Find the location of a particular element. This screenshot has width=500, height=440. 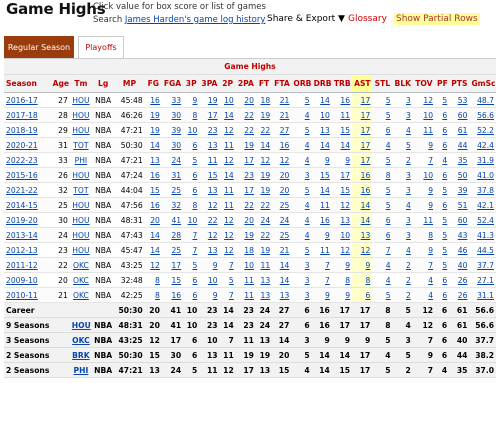

cell-tm: TOT is located at coordinates (81, 145).